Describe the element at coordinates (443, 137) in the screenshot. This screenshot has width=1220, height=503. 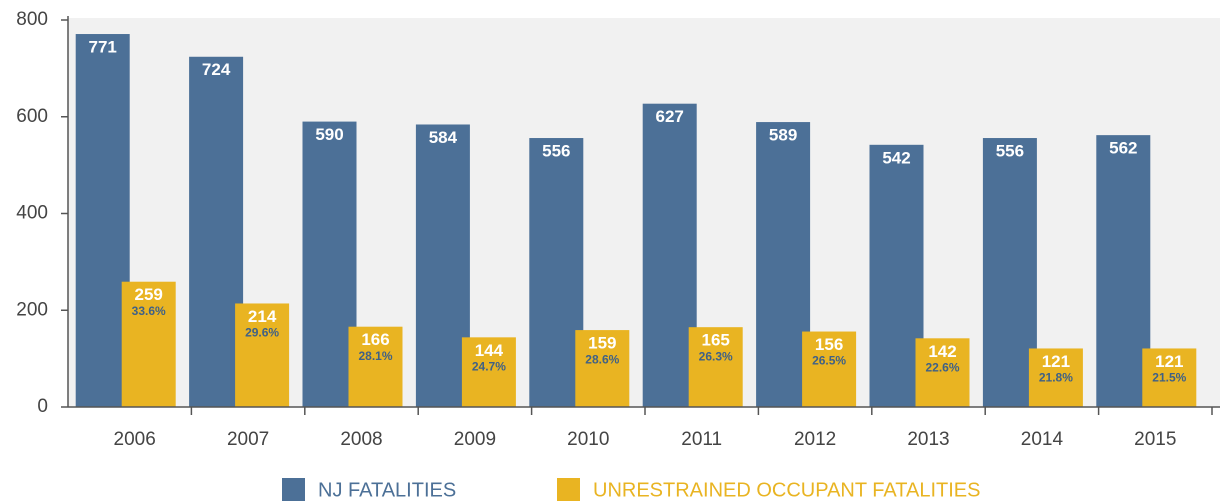
I see `value-label: 584` at that location.